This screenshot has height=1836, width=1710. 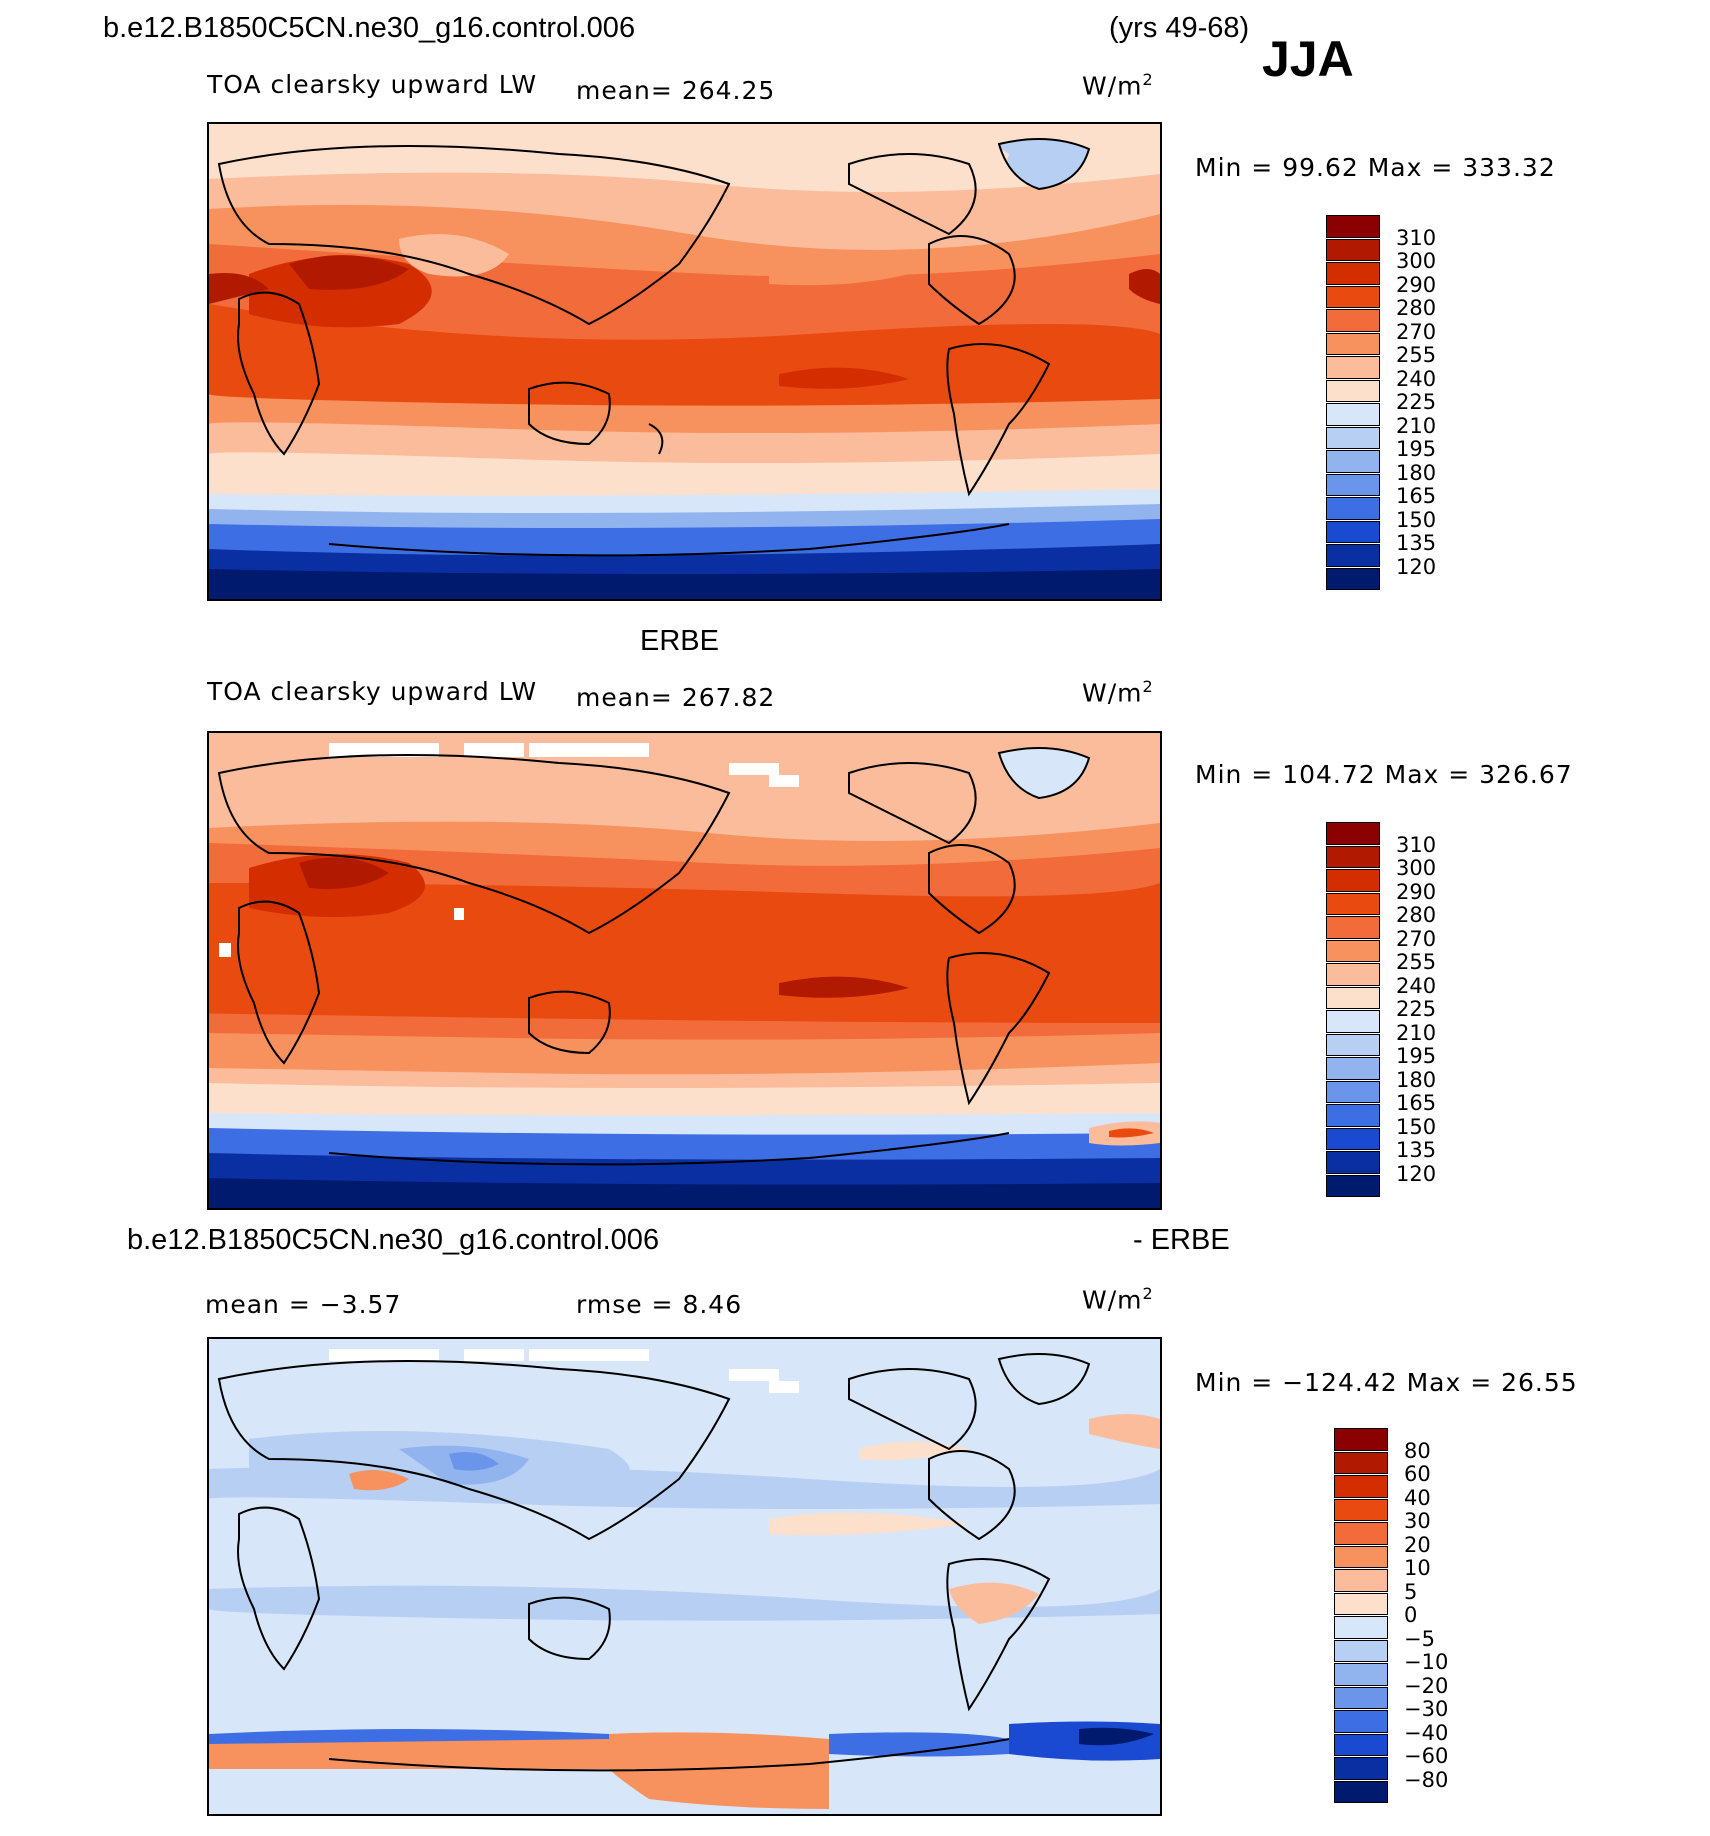 I want to click on colorbar3-label: 40, so click(x=1417, y=1497).